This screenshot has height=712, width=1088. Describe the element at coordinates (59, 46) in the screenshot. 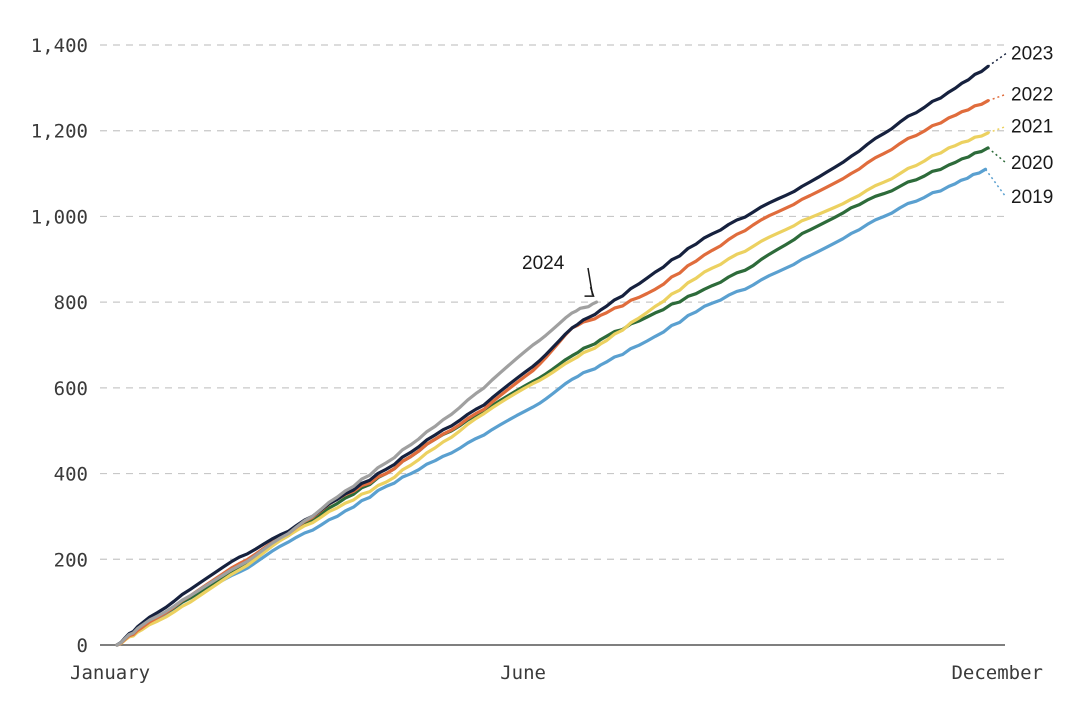

I see `y-tick-label: 1,400` at that location.